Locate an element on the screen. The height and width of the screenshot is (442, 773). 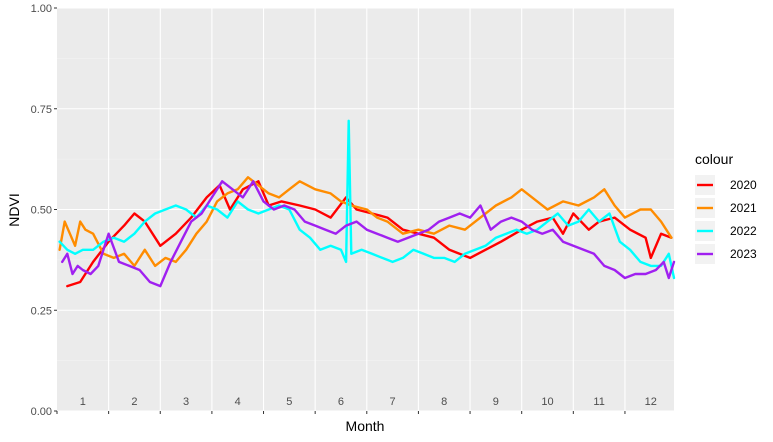
legend-title: colour is located at coordinates (714, 159).